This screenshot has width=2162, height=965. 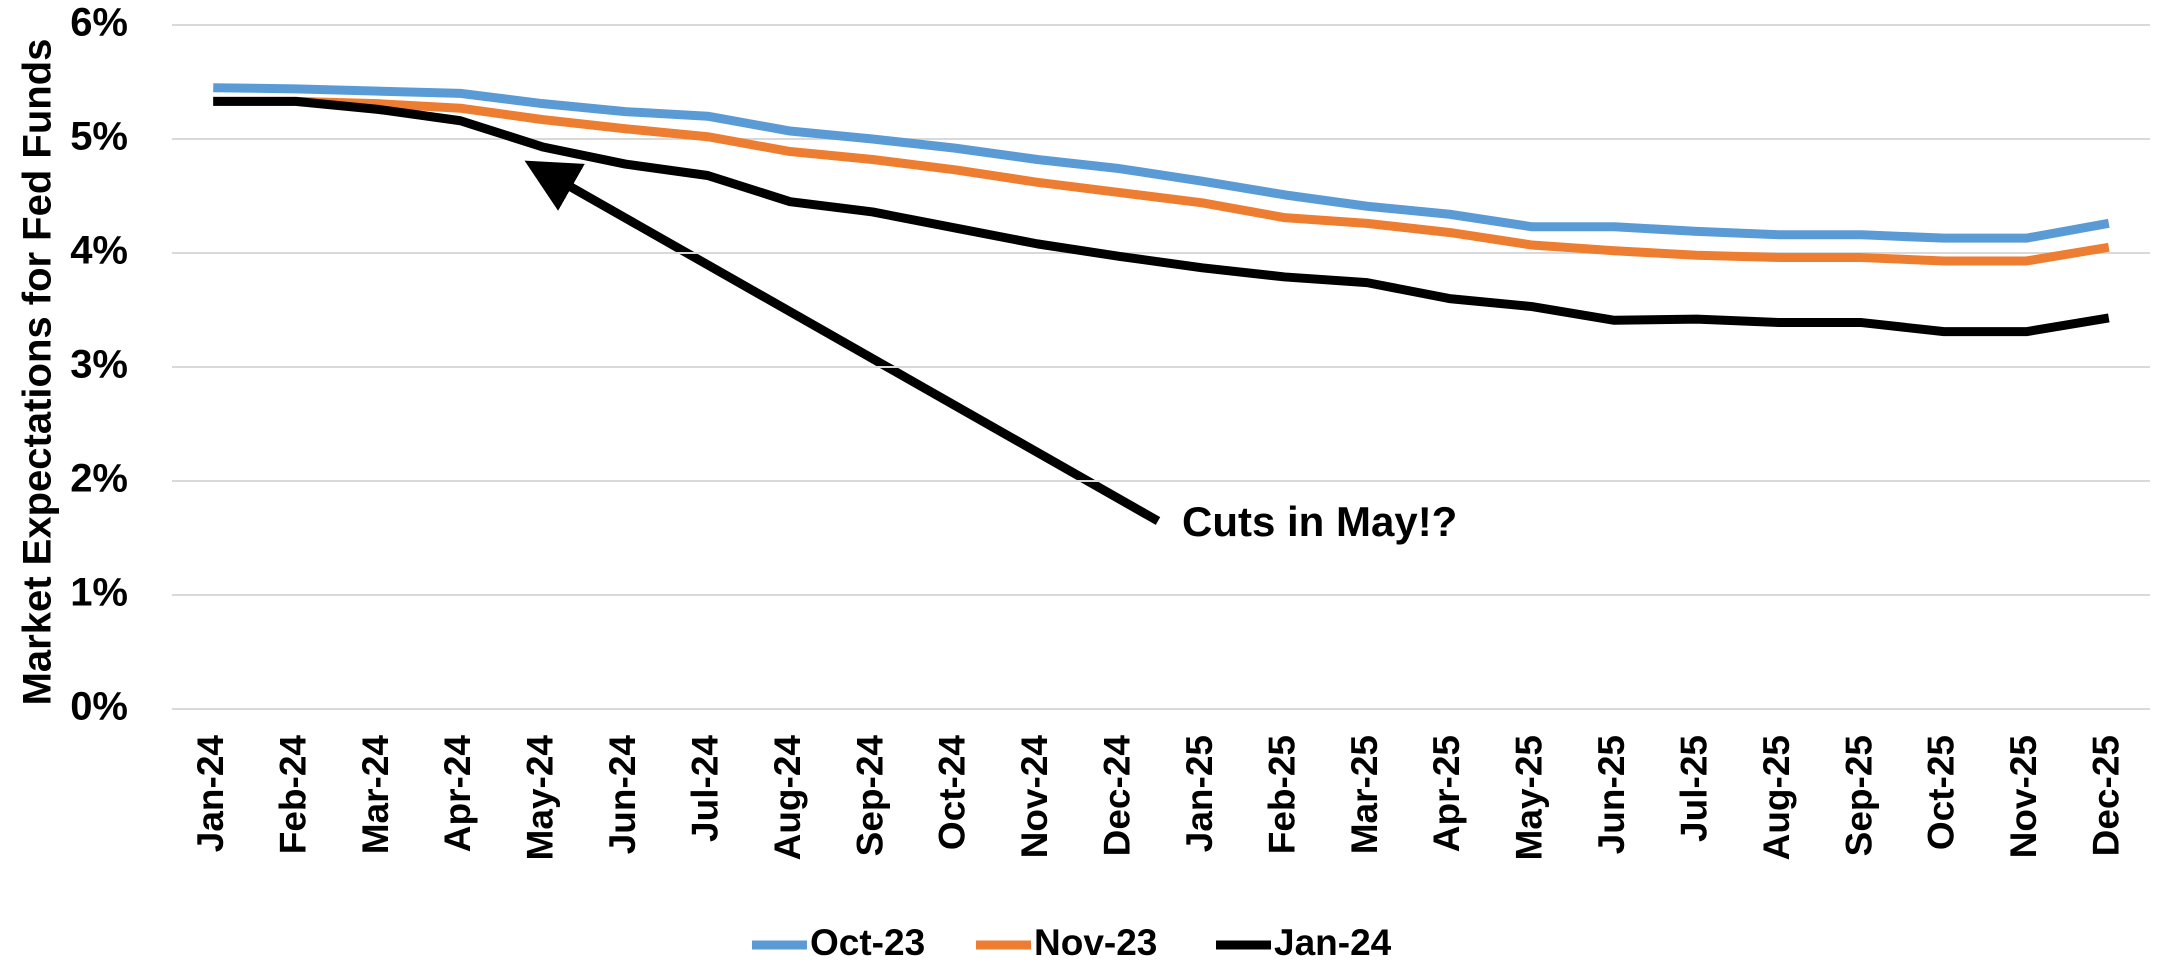 I want to click on x-tick-label: Nov-25, so click(x=2023, y=796).